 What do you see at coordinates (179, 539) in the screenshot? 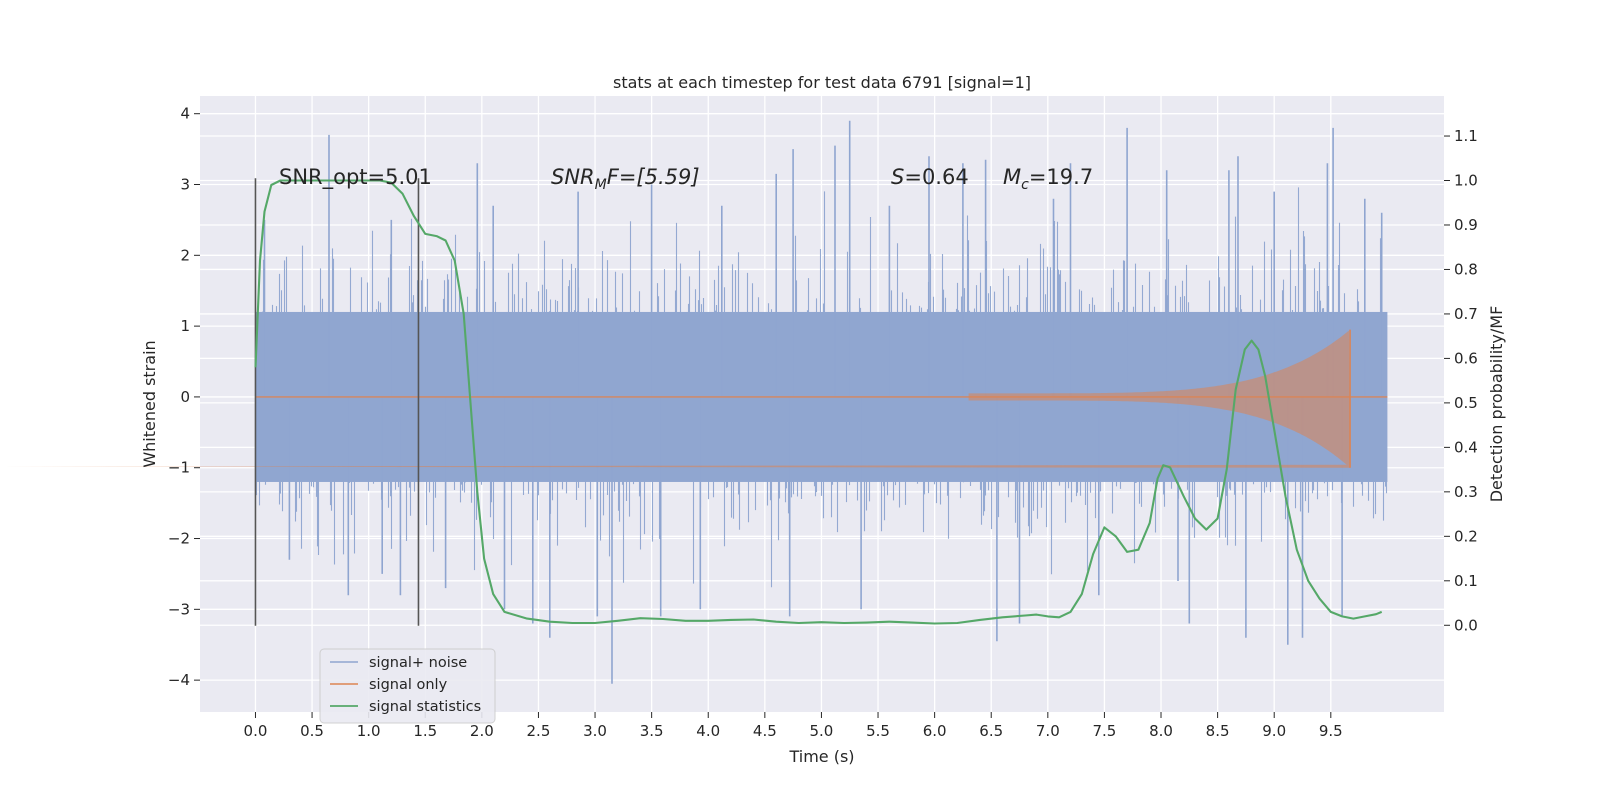
I see `y-tick-label: −2` at bounding box center [179, 539].